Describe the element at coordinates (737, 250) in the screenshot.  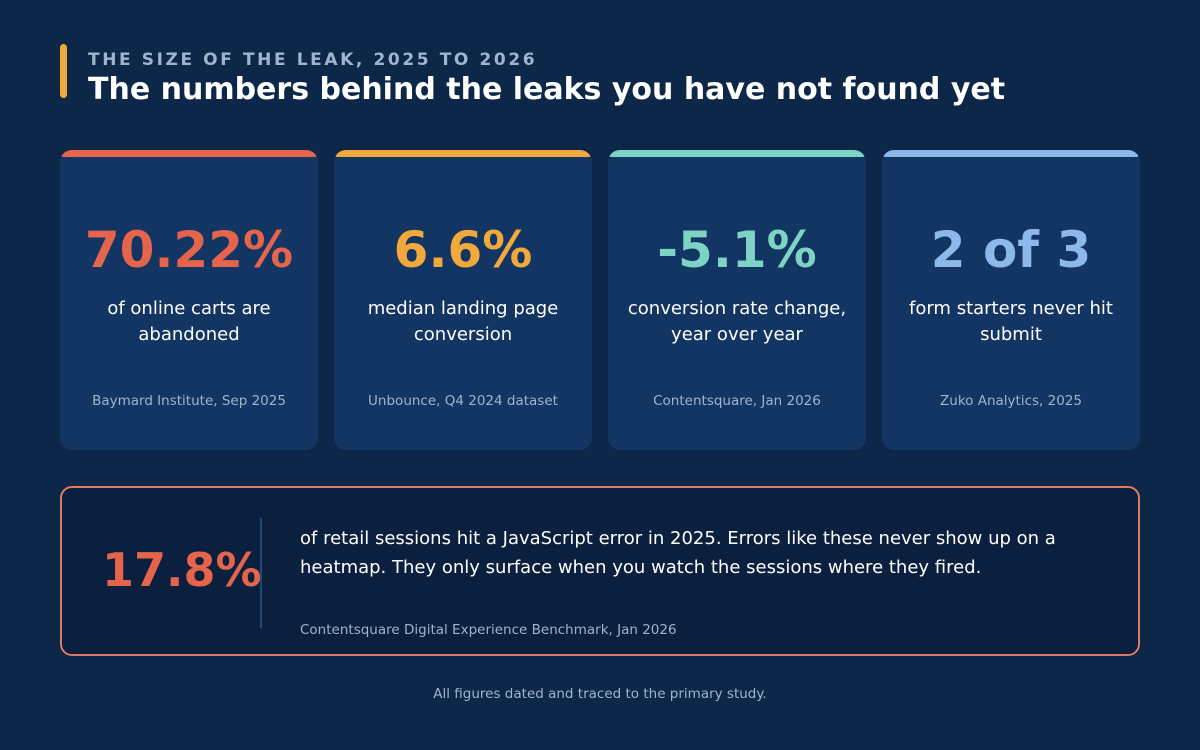
I see `card-stat: -5.1%` at that location.